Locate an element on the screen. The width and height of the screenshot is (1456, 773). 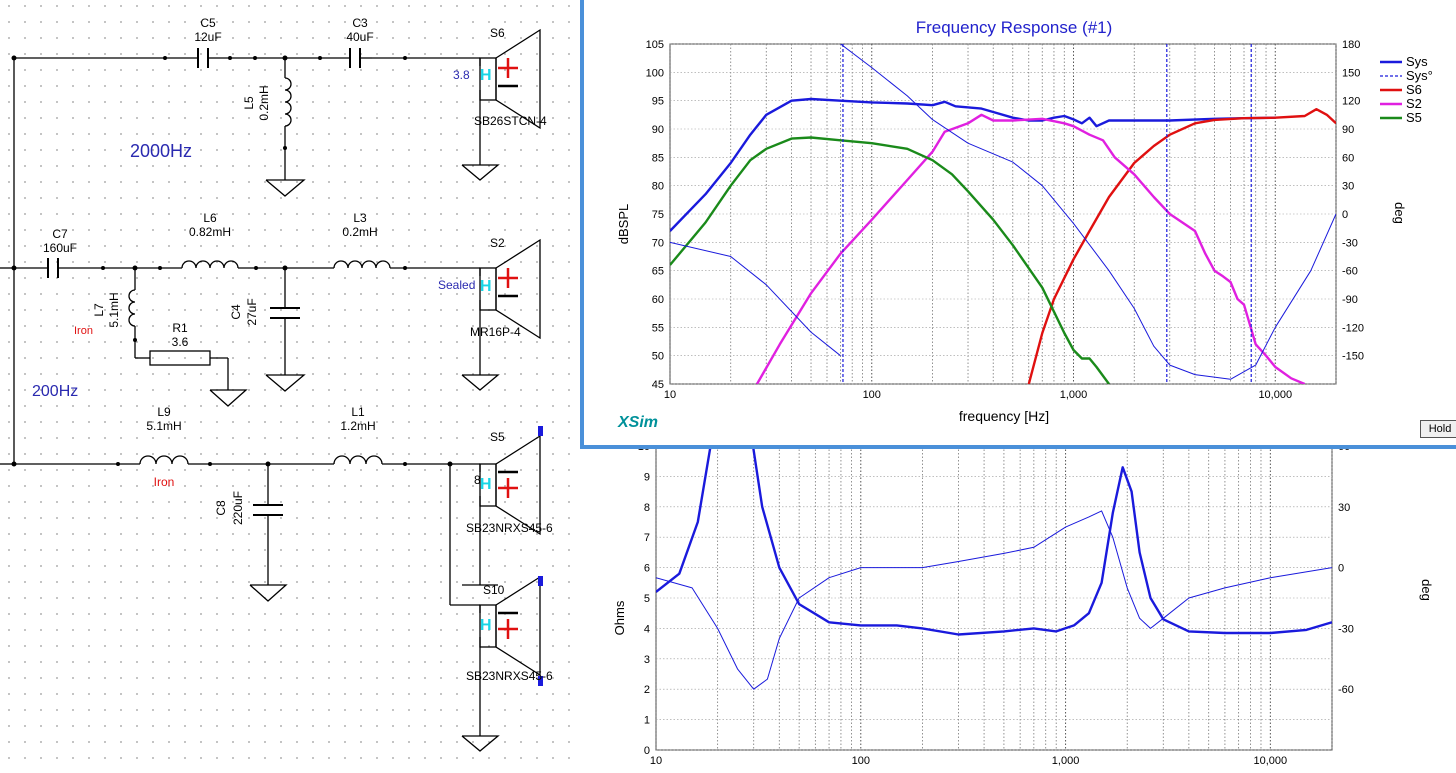
speaker-s5: H is located at coordinates (511, 481).